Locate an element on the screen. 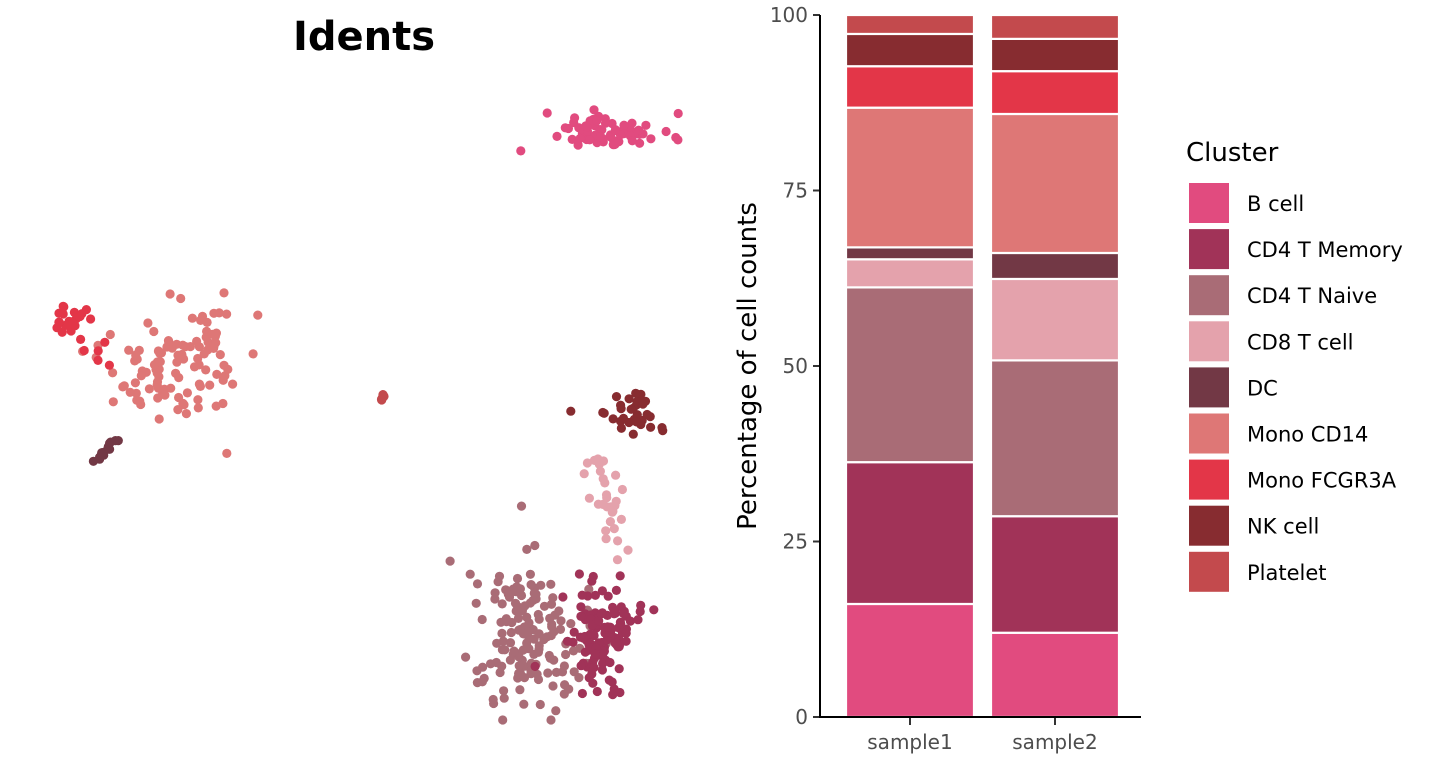 This screenshot has width=1440, height=768. legend-label-dc: DC is located at coordinates (1262, 388).